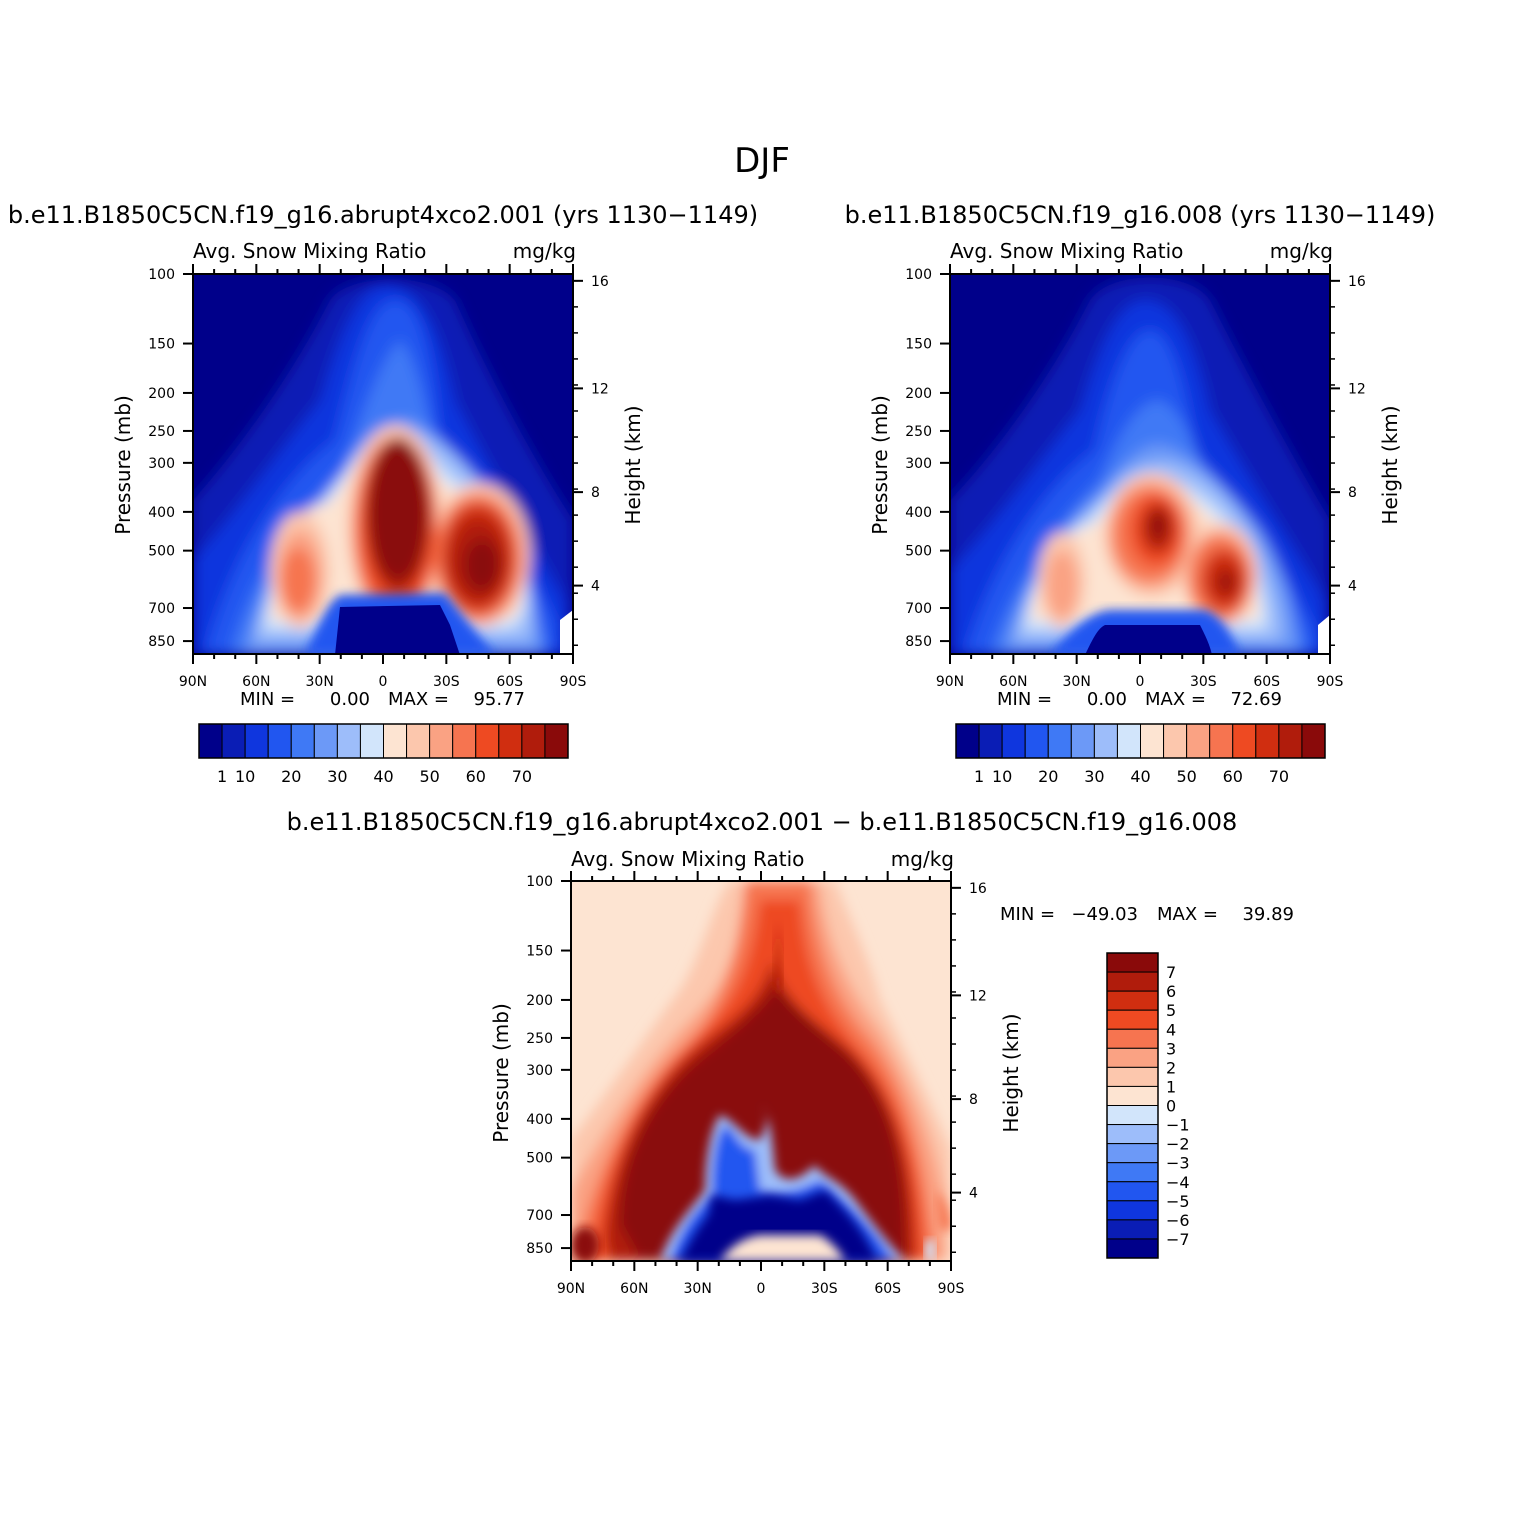 The image size is (1524, 1524). I want to click on colorbar-label: −6, so click(1178, 1220).